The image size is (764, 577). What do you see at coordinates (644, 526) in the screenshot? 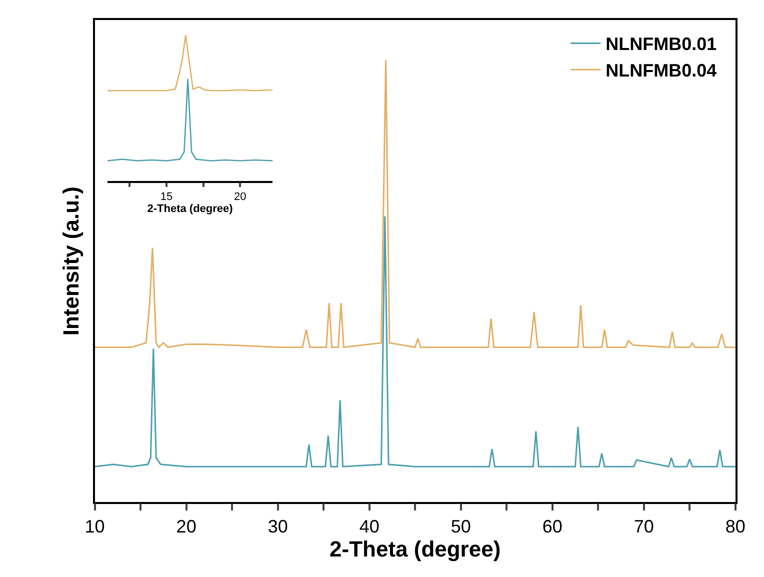
I see `x-tick-label: 70` at bounding box center [644, 526].